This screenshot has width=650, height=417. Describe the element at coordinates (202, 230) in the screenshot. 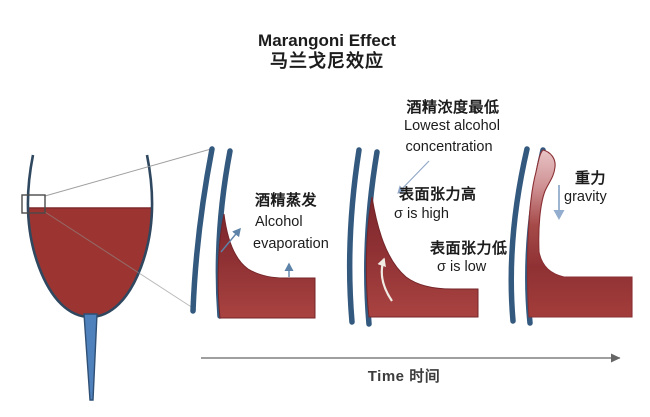

I see `panel1-glass-wall-outer` at that location.